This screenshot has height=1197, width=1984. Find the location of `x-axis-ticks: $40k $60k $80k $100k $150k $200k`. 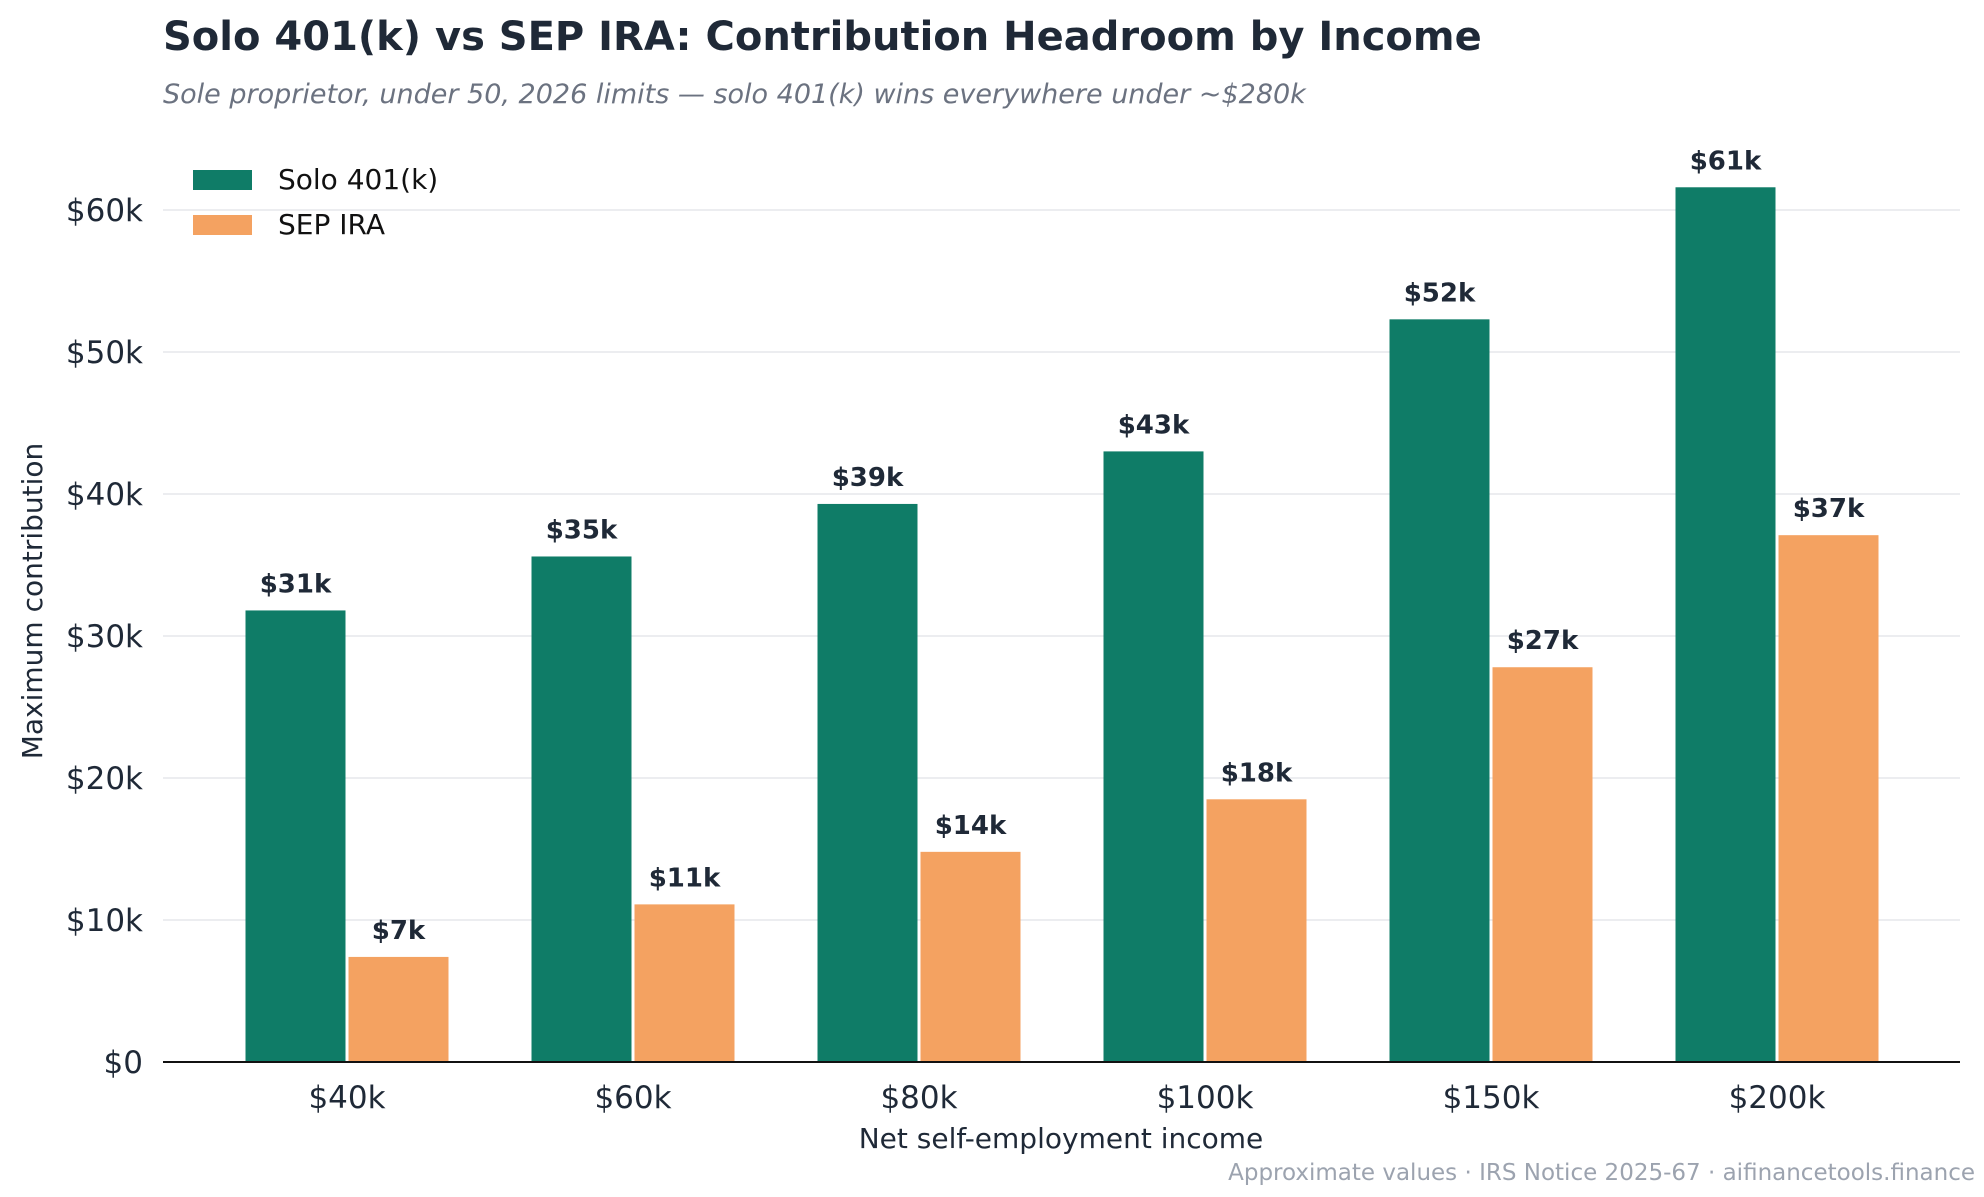

x-axis-ticks: $40k $60k $80k $100k $150k $200k is located at coordinates (1066, 1098).